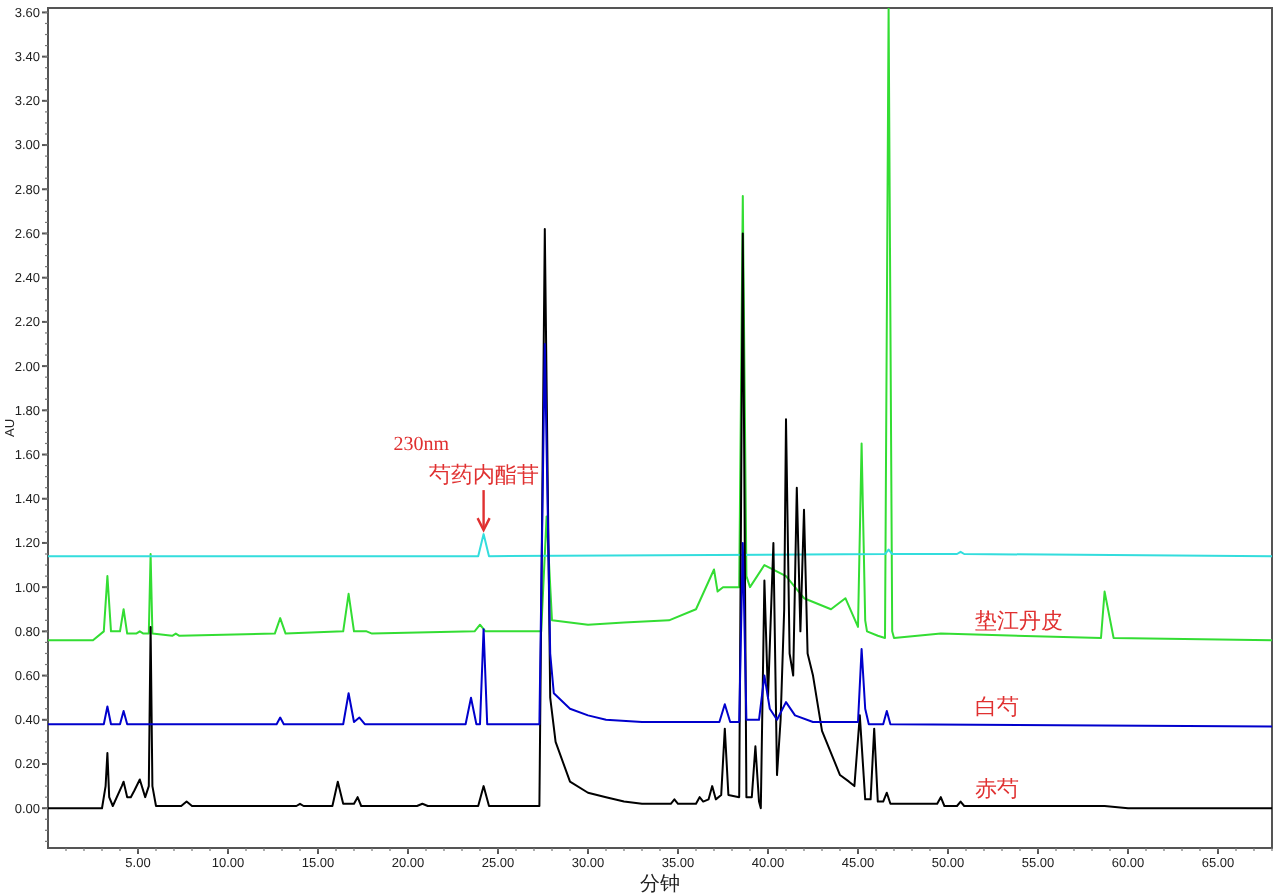 The image size is (1280, 894). Describe the element at coordinates (483, 476) in the screenshot. I see `annotation: 芍药内酯苷` at that location.